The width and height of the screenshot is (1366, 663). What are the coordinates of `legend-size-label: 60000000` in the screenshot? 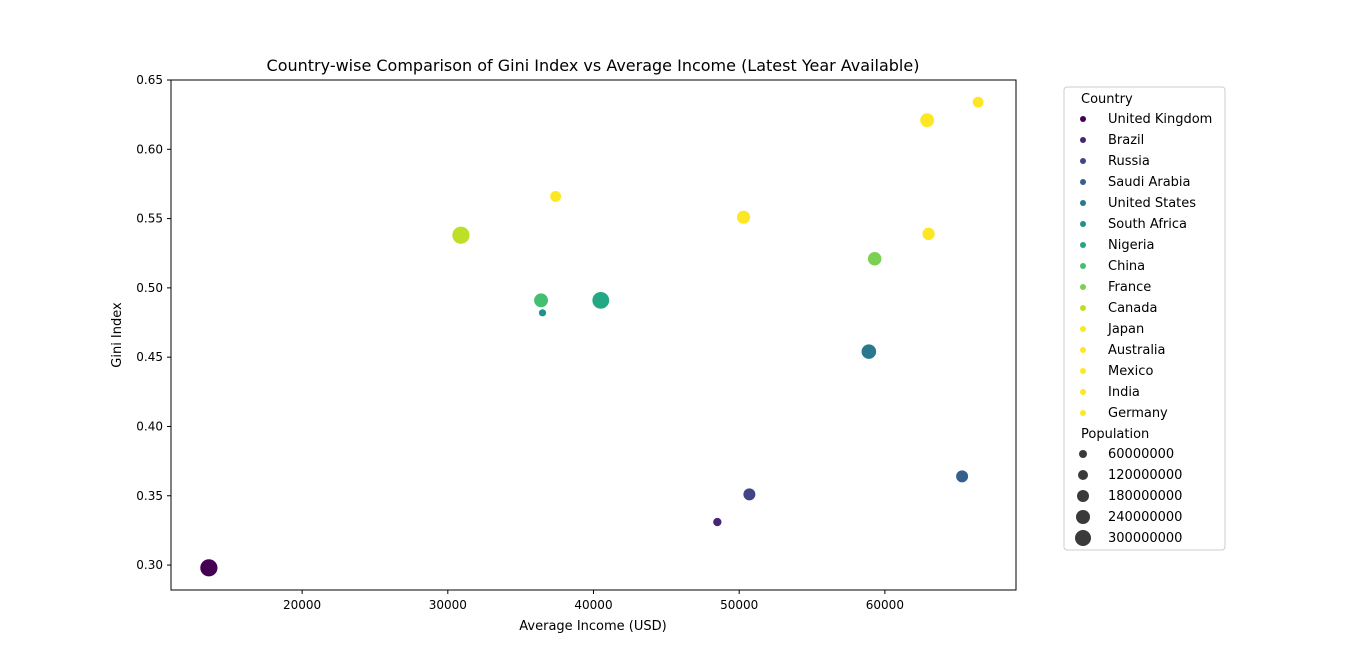 It's located at (1141, 454).